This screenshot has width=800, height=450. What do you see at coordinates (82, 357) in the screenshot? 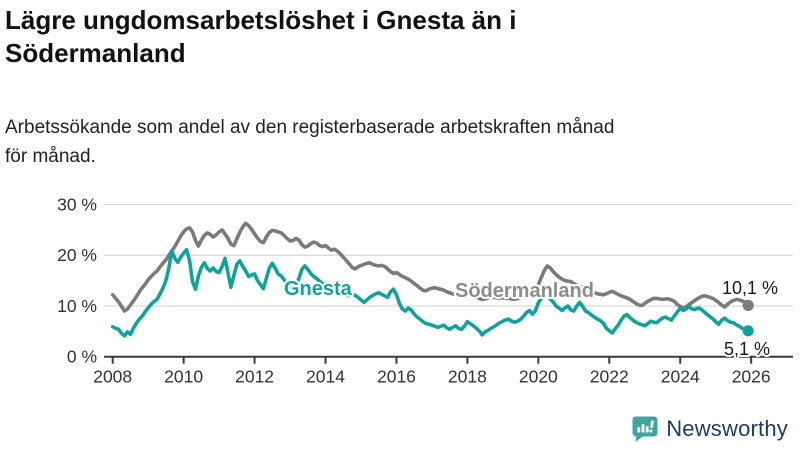
I see `y-axis-tick-label: 0 %` at bounding box center [82, 357].